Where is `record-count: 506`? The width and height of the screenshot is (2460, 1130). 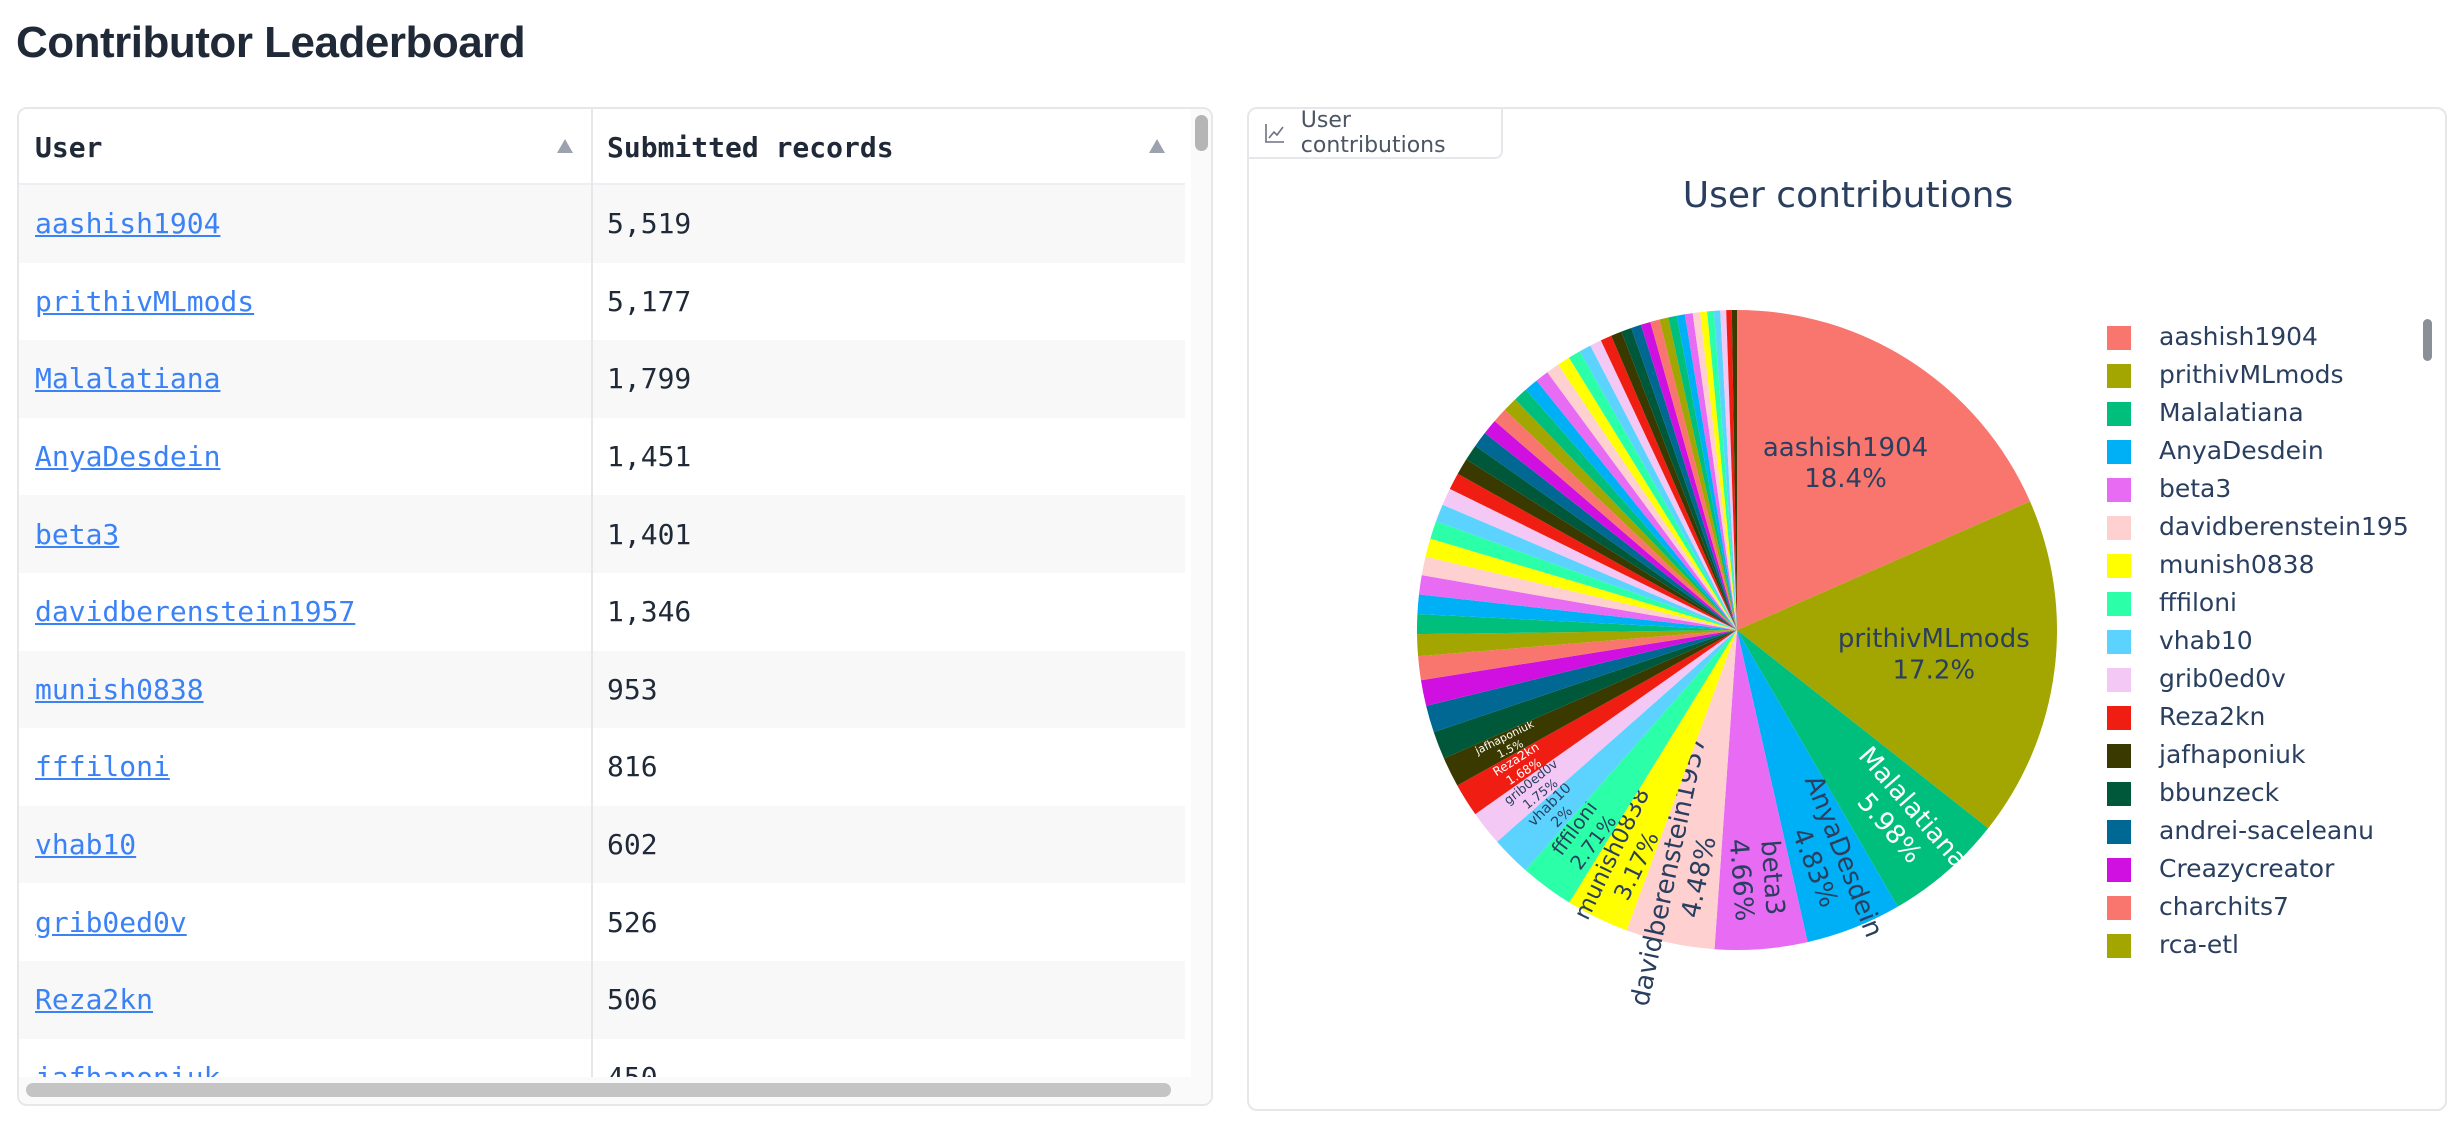
record-count: 506 is located at coordinates (632, 1000).